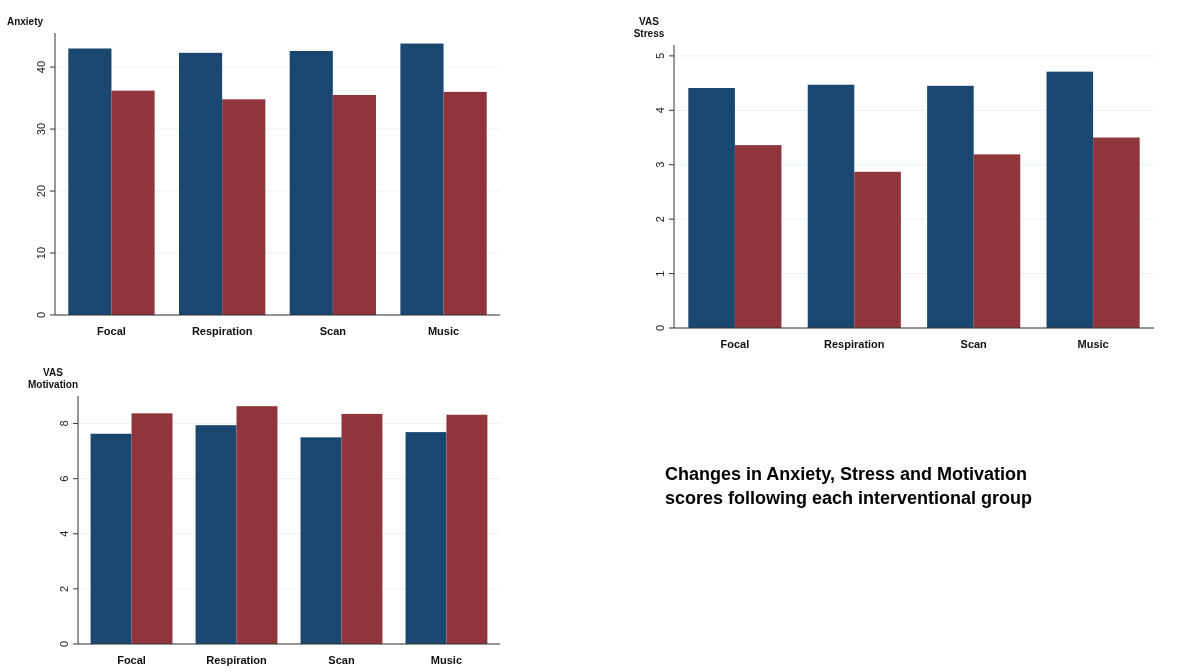 This screenshot has height=672, width=1184. What do you see at coordinates (64, 478) in the screenshot?
I see `y-tick-label: 6` at bounding box center [64, 478].